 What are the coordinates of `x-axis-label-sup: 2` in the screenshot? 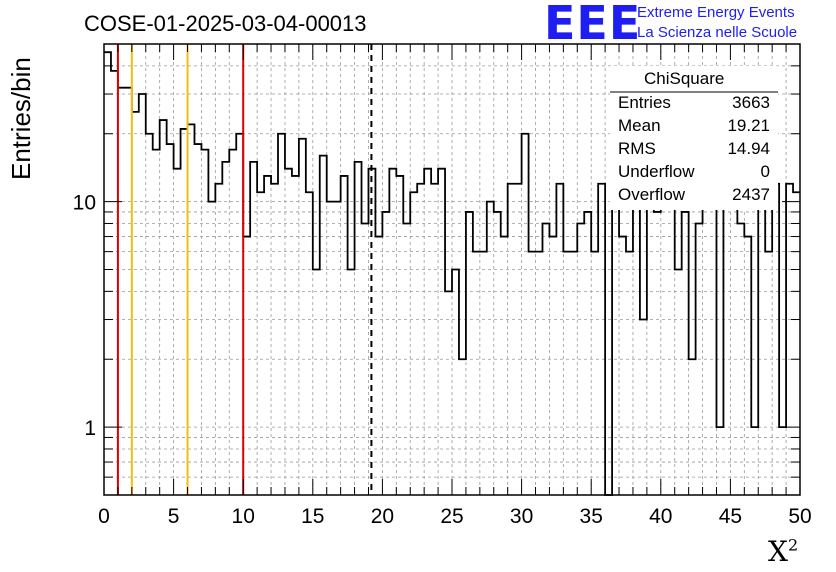 It's located at (793, 545).